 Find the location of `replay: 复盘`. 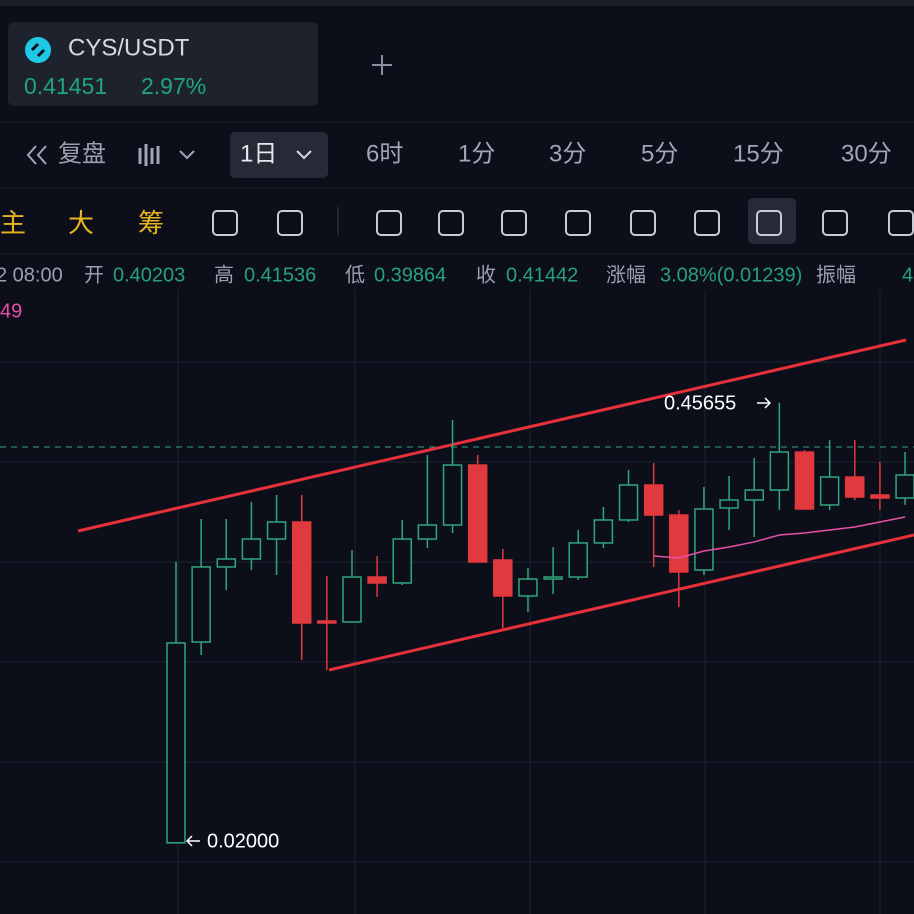

replay: 复盘 is located at coordinates (82, 153).